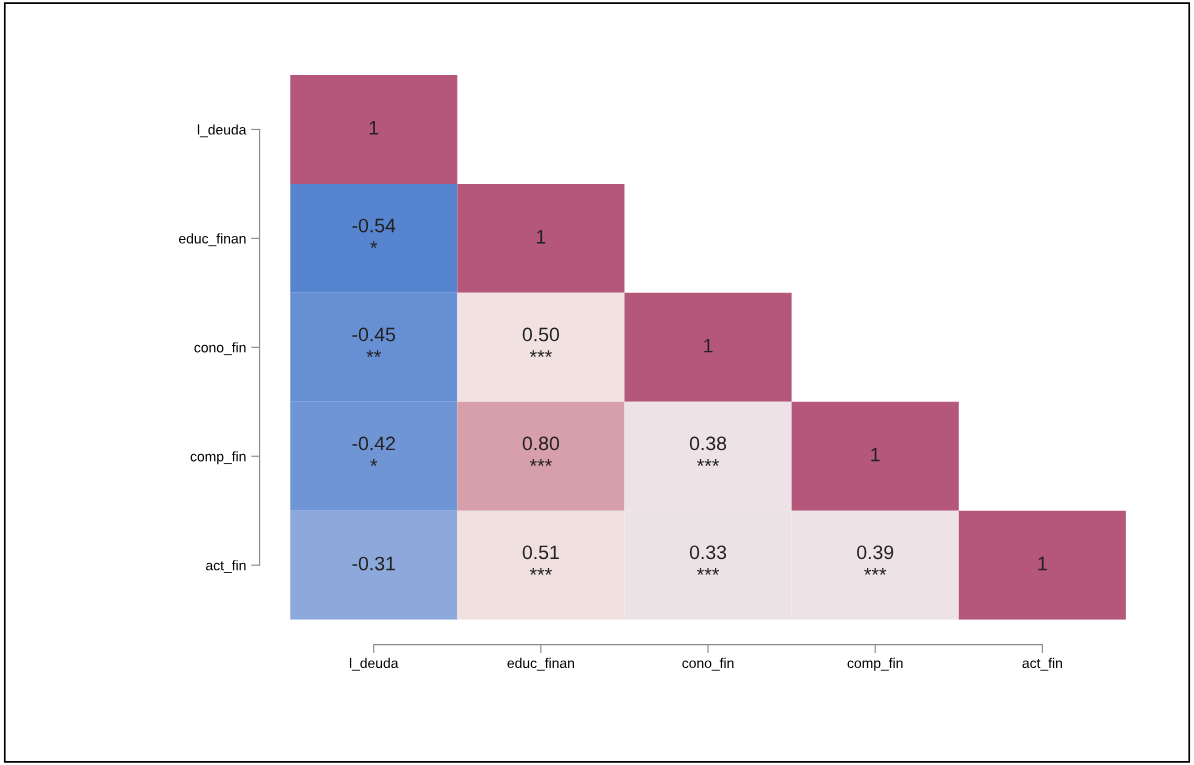  What do you see at coordinates (875, 664) in the screenshot?
I see `x-tick-label: comp_fin` at bounding box center [875, 664].